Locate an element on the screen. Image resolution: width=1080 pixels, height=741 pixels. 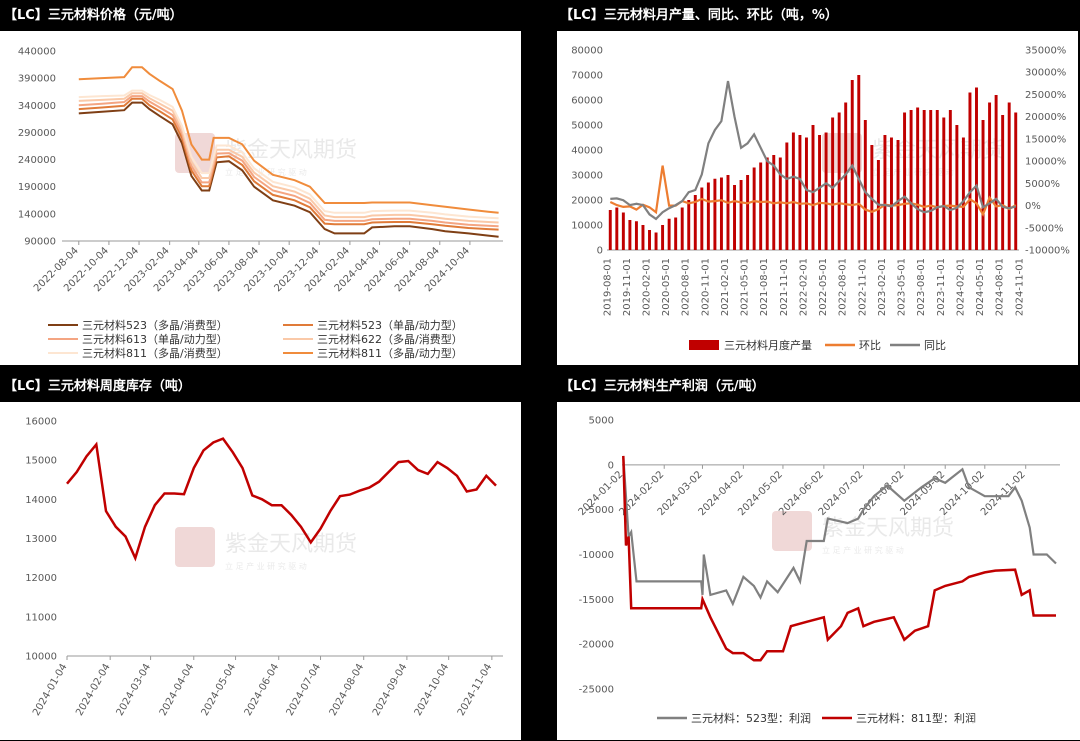
production-x-tick: 2023-11-01 is located at coordinates (941, 287).